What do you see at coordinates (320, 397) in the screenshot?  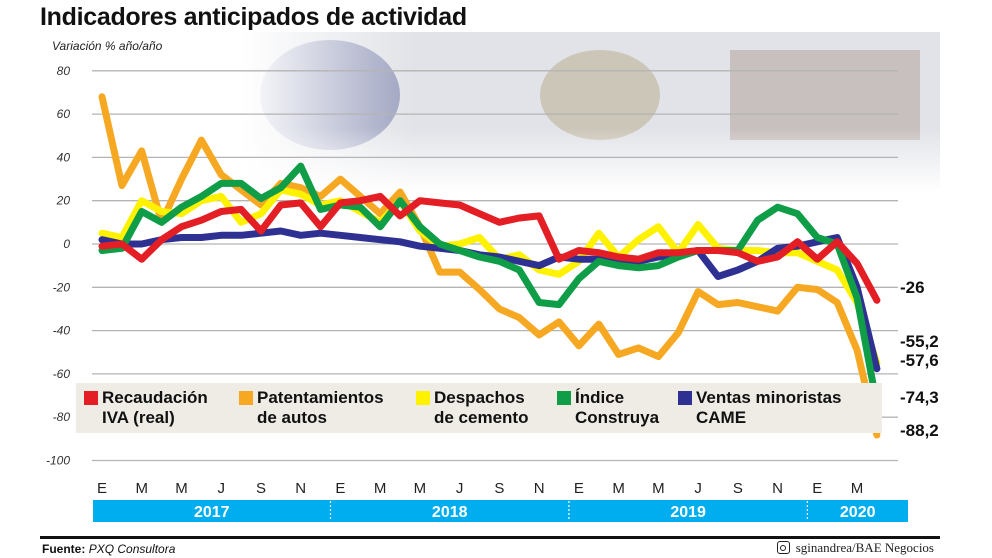 I see `legend-label: Patentamientos` at bounding box center [320, 397].